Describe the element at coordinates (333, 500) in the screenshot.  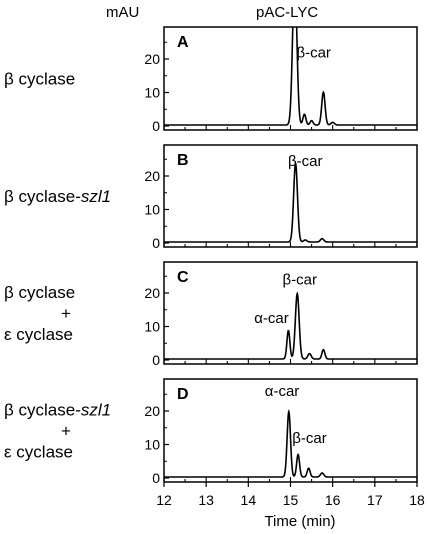
I see `x-tick-label: 16` at that location.